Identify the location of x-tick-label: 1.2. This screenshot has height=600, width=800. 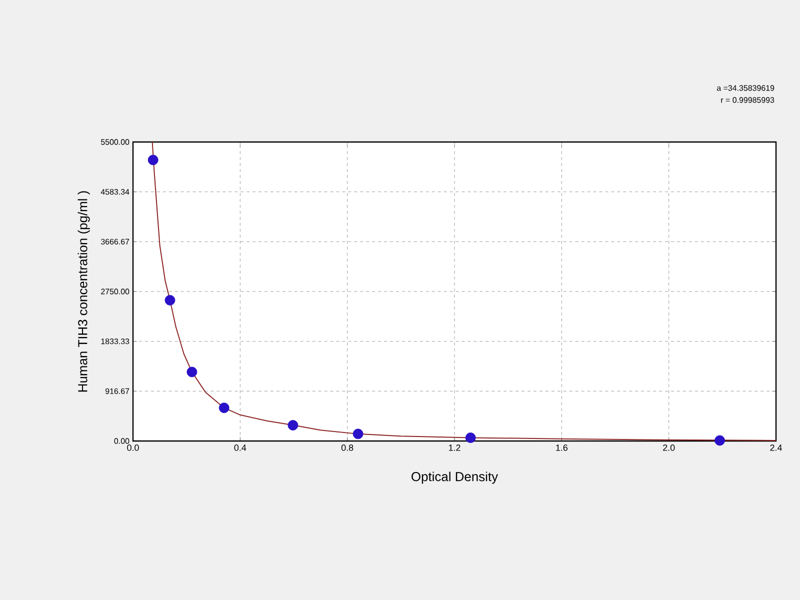
(454, 447).